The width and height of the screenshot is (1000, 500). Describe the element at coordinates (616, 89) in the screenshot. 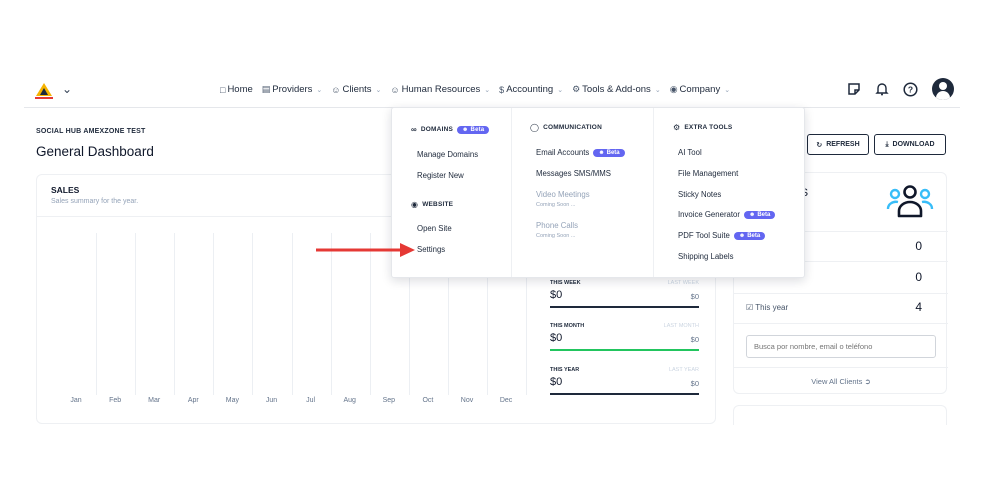

I see `nav-tools-addons: ⚙ Tools & Add-ons ⌄` at that location.